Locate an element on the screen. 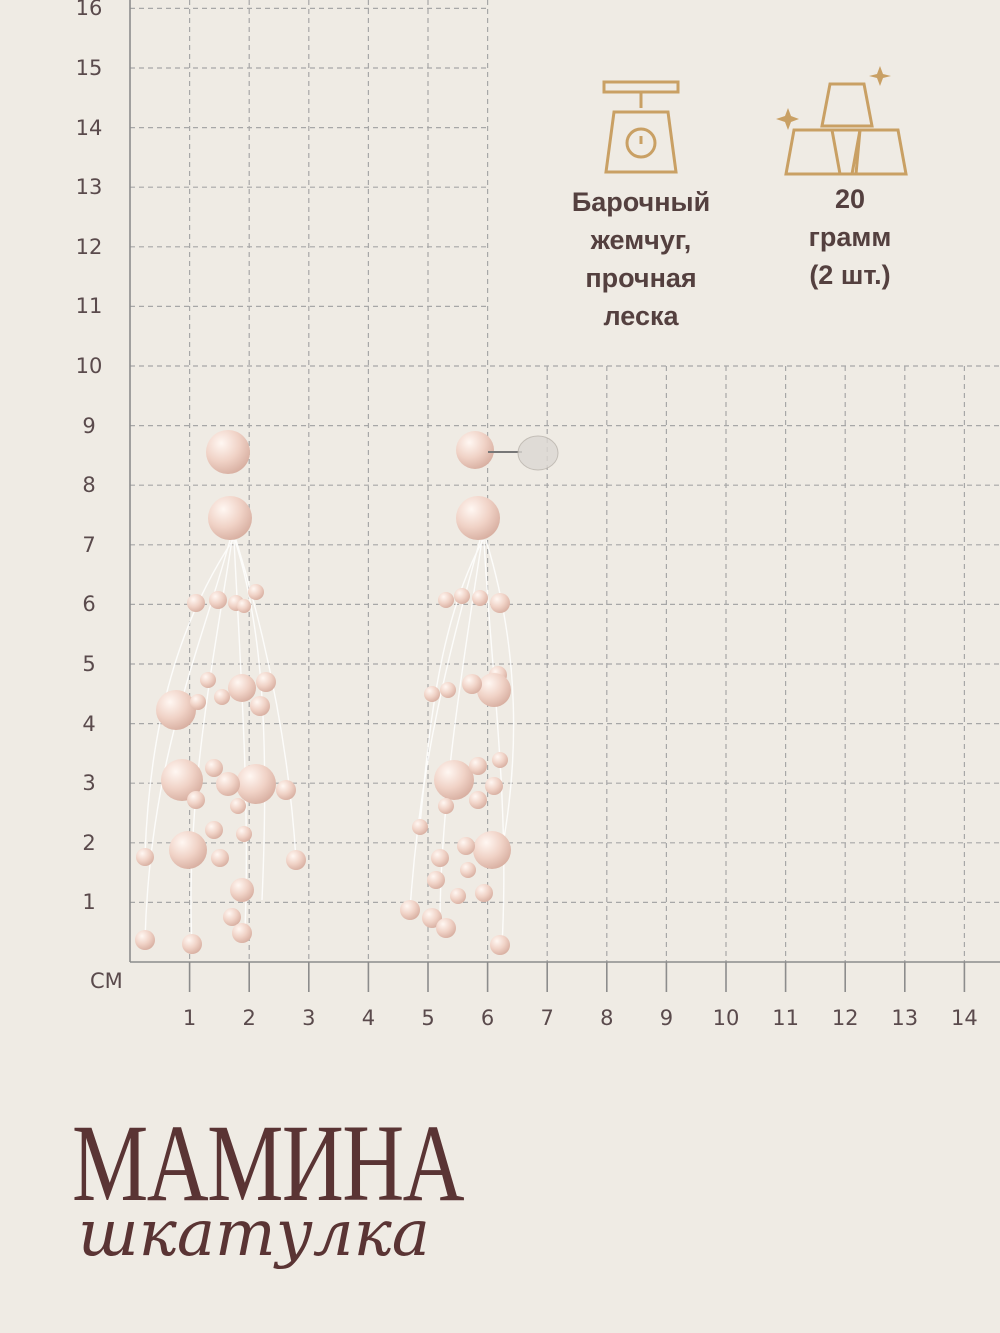  y-tick-label: 14 is located at coordinates (89, 127).